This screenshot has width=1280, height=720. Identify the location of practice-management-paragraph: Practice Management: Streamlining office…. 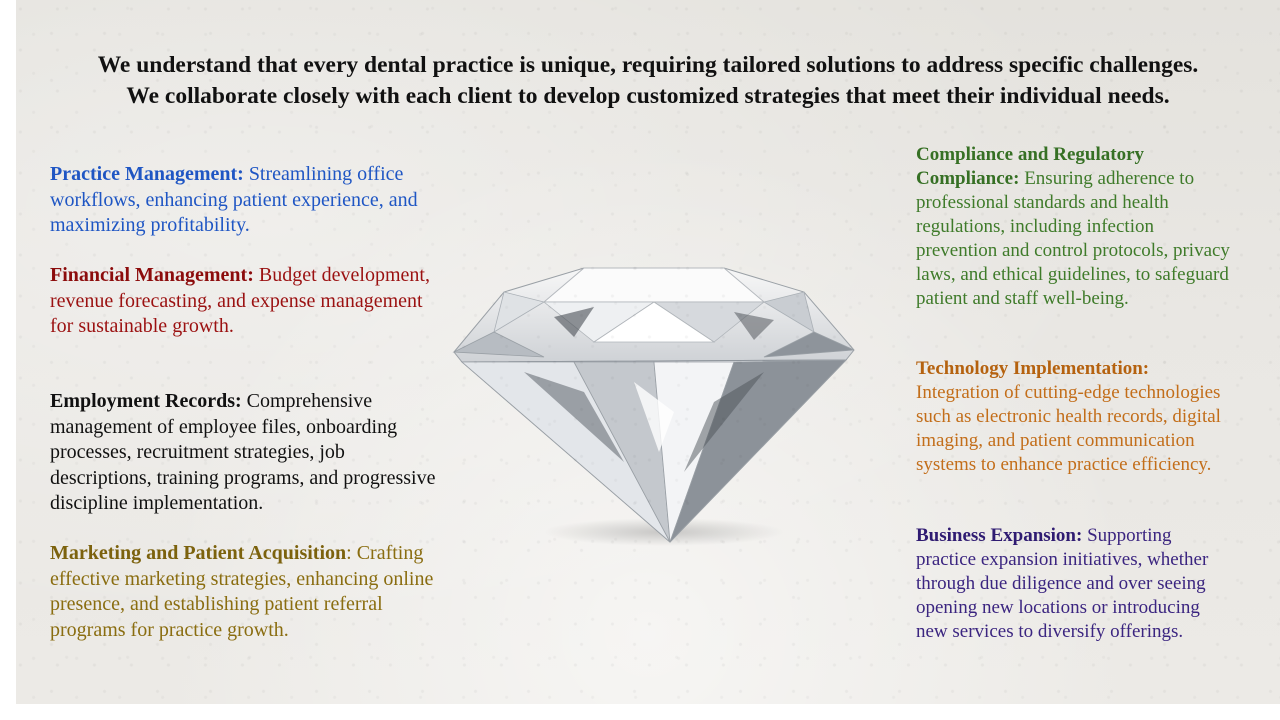
(245, 200).